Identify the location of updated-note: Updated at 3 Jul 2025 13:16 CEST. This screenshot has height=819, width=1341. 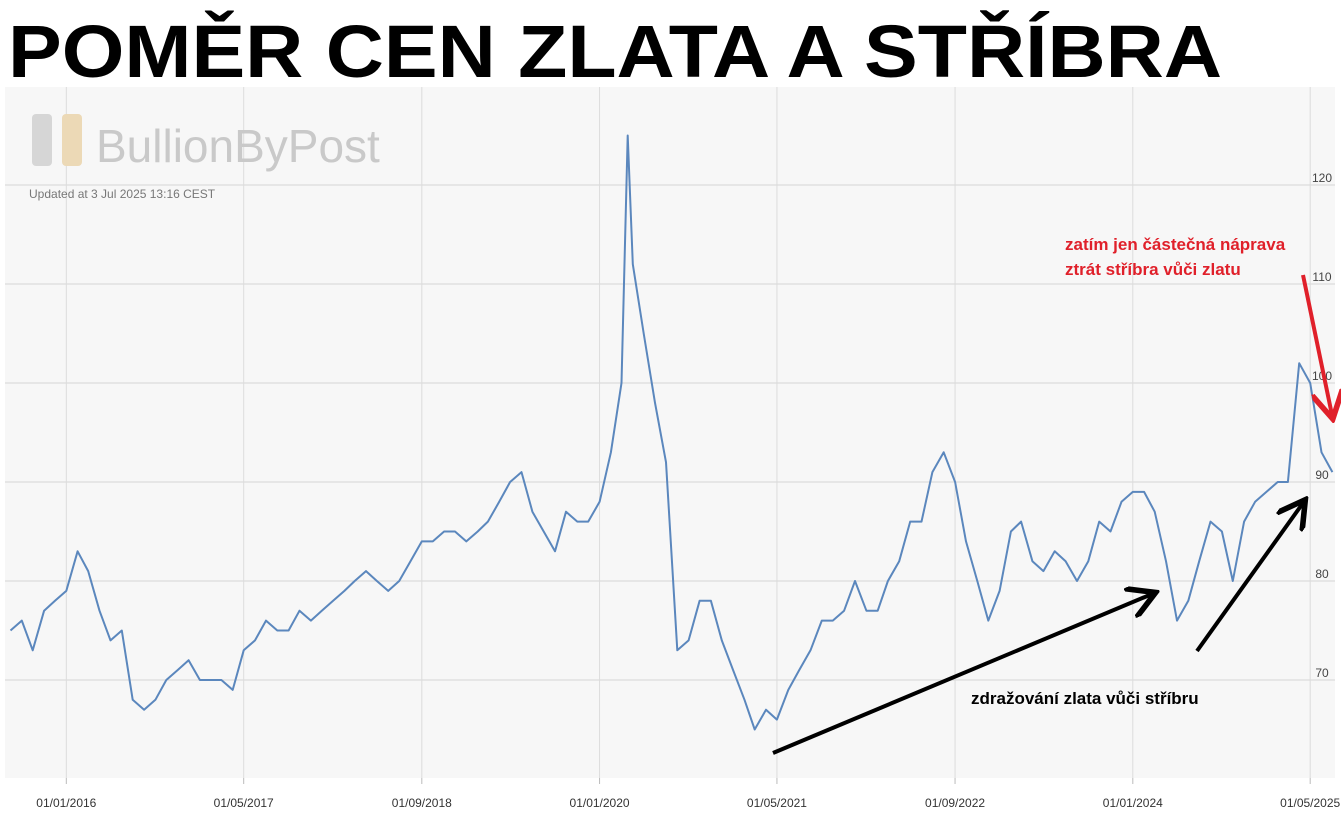
(122, 194).